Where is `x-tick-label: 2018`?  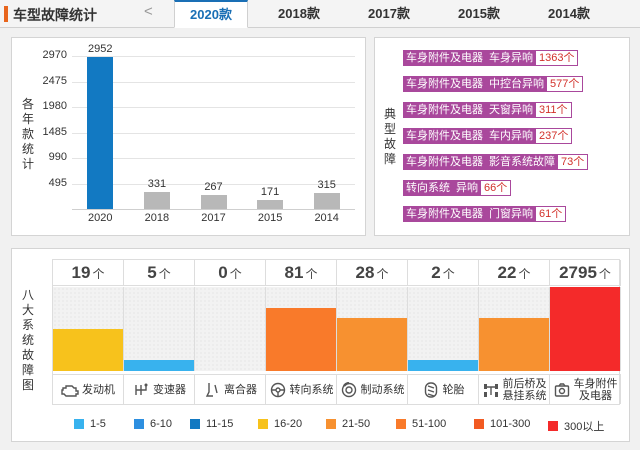 x-tick-label: 2018 is located at coordinates (157, 218).